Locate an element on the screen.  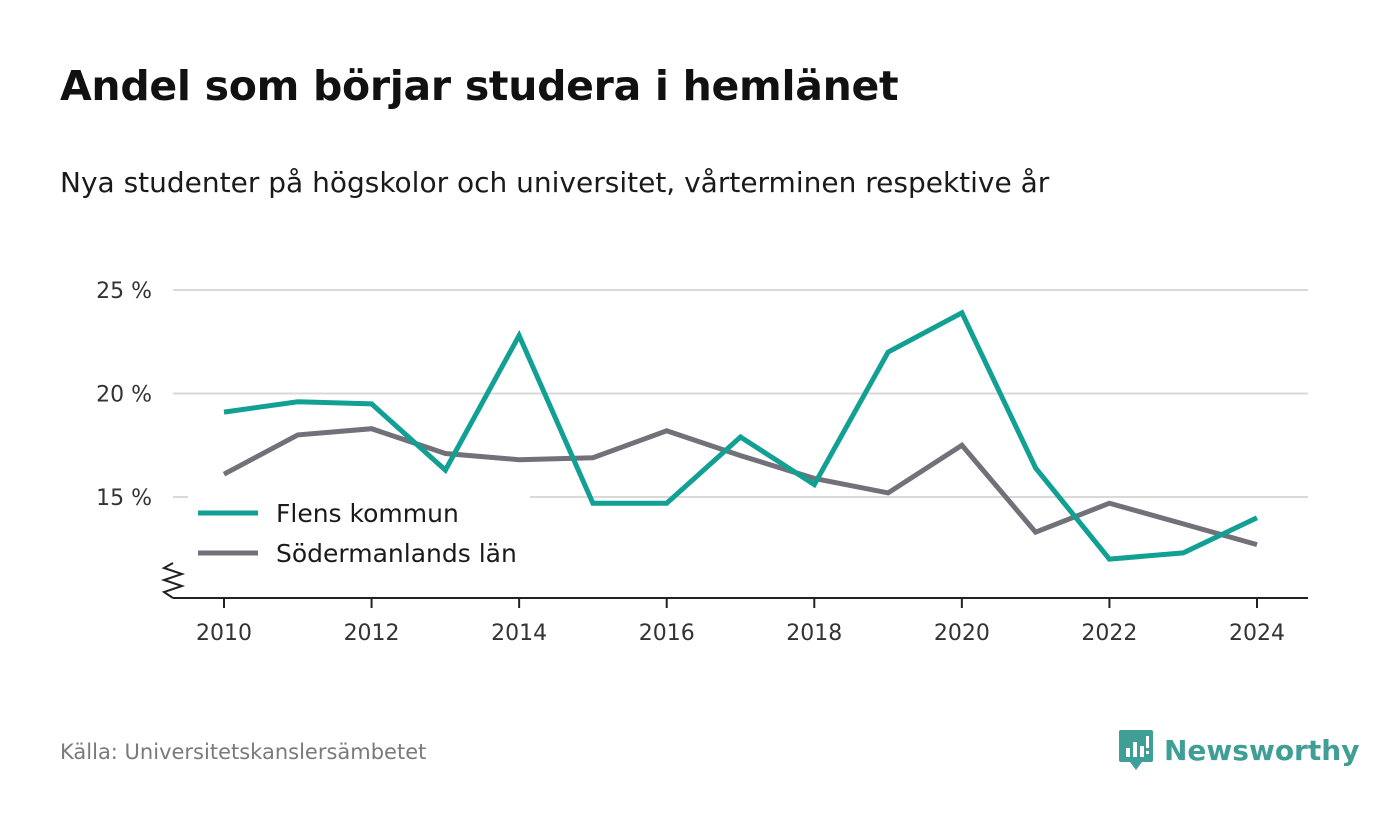
axis-break-icon is located at coordinates (173, 580).